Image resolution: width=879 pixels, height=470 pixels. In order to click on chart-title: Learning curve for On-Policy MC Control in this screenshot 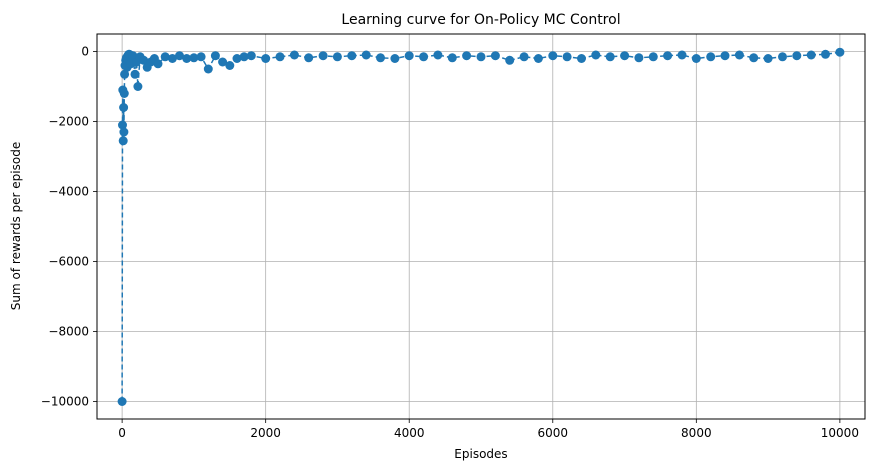, I will do `click(480, 20)`.